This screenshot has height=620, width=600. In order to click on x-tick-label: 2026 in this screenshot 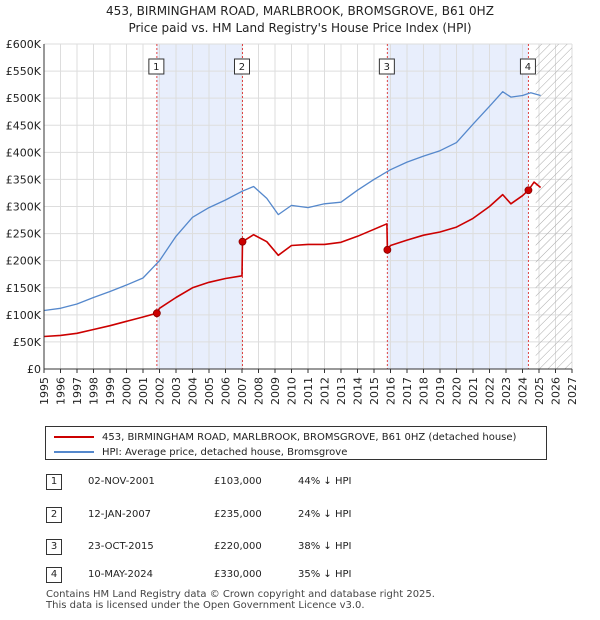, I will do `click(556, 391)`.